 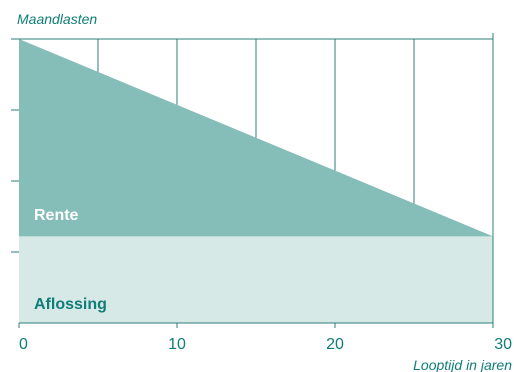 I want to click on x-axis-title: Looptijd in jaren, so click(x=462, y=364).